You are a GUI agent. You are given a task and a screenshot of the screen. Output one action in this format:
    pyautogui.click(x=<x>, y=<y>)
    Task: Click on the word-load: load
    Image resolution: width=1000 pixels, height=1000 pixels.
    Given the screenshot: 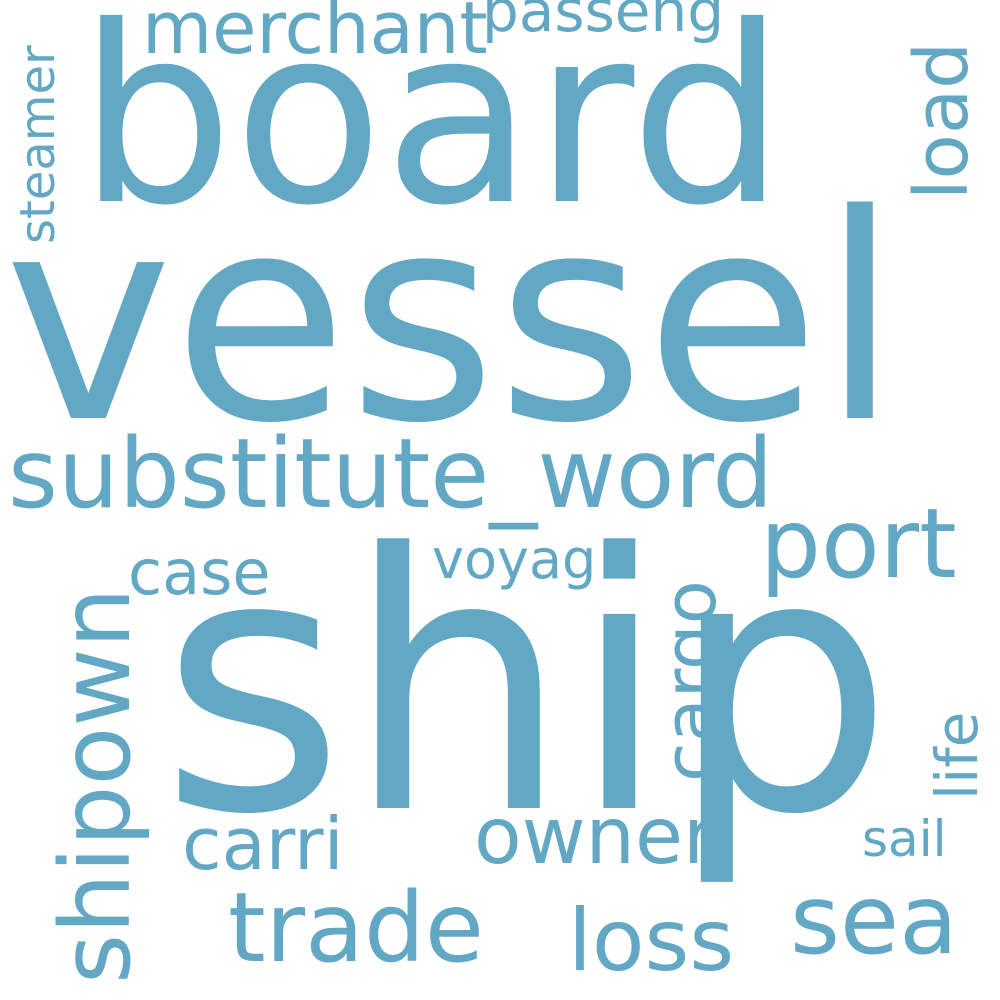 What is the action you would take?
    pyautogui.click(x=942, y=120)
    